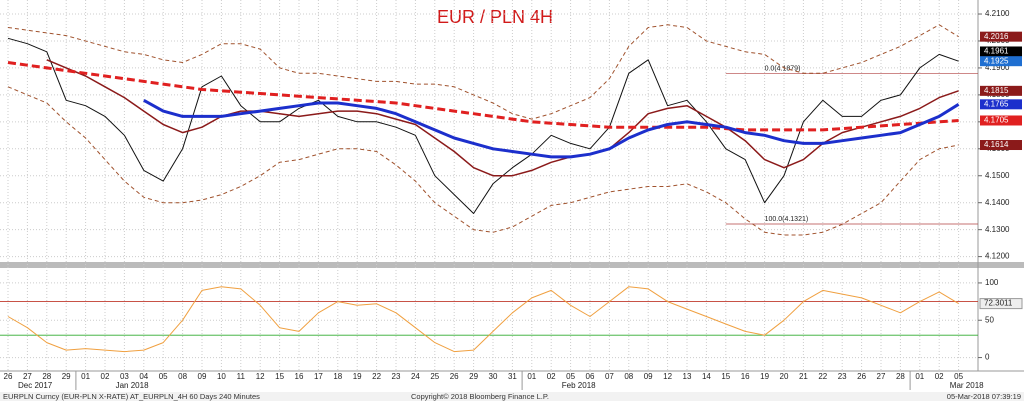 This screenshot has width=1024, height=401. I want to click on x-tick-label: 11, so click(241, 376).